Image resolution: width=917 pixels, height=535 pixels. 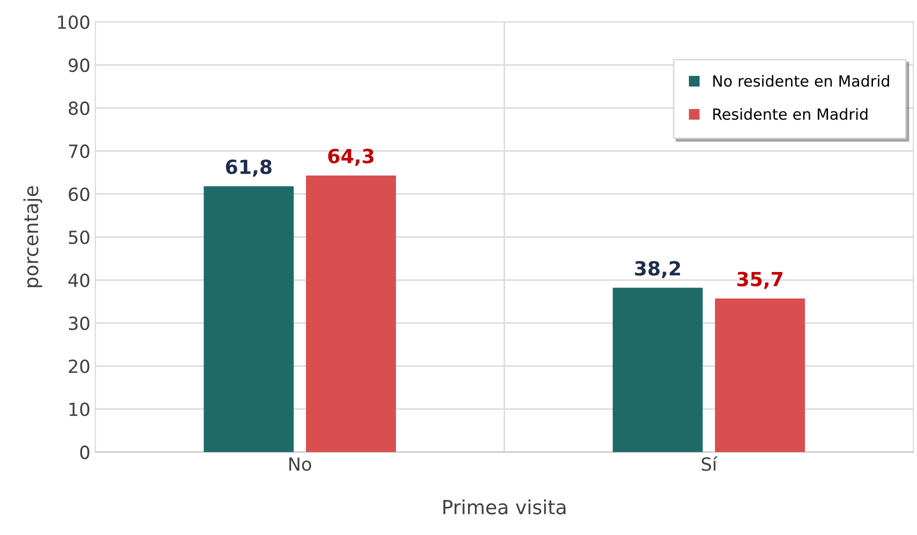 What do you see at coordinates (351, 157) in the screenshot?
I see `data-label: 64,3` at bounding box center [351, 157].